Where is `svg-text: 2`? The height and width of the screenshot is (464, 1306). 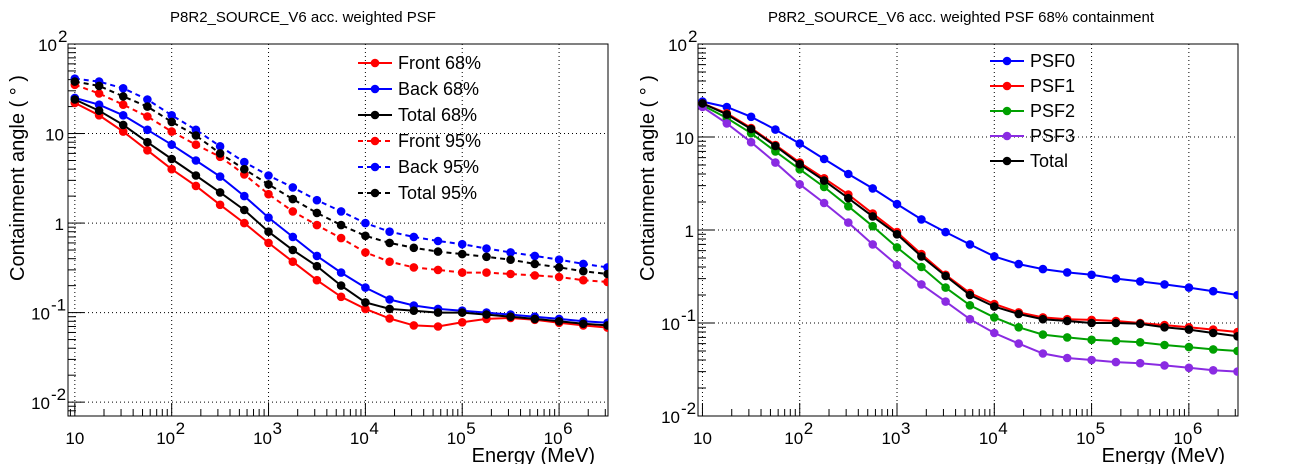
svg-text: 2 is located at coordinates (180, 428).